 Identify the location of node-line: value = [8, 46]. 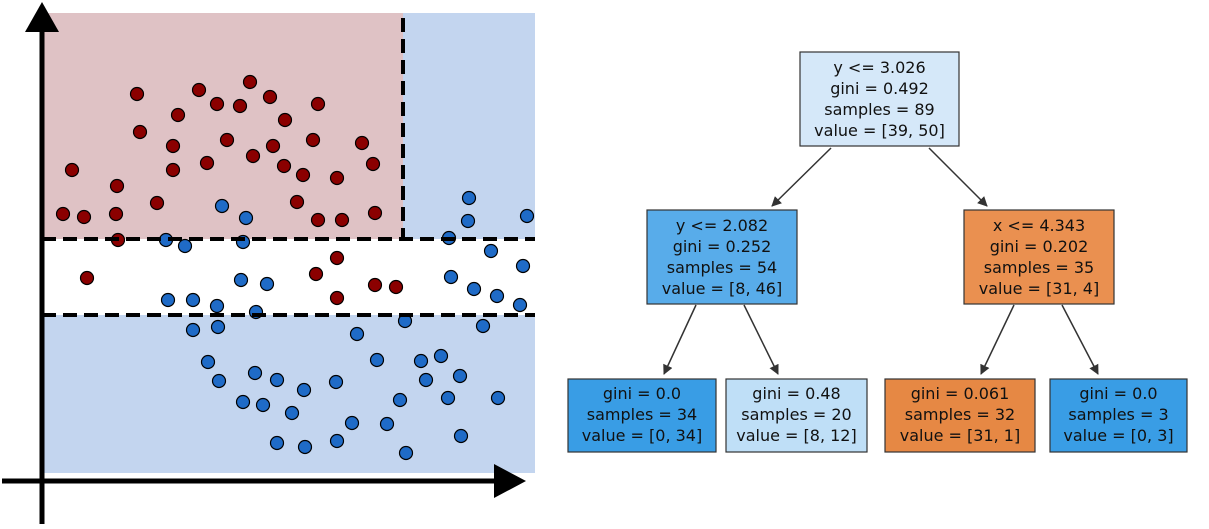
(722, 288).